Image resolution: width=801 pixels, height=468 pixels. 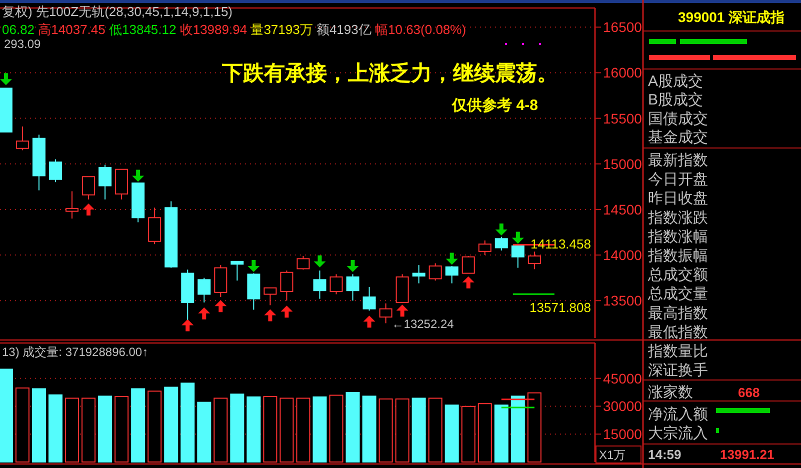 I want to click on y-axis-title: X1万, so click(x=612, y=455).